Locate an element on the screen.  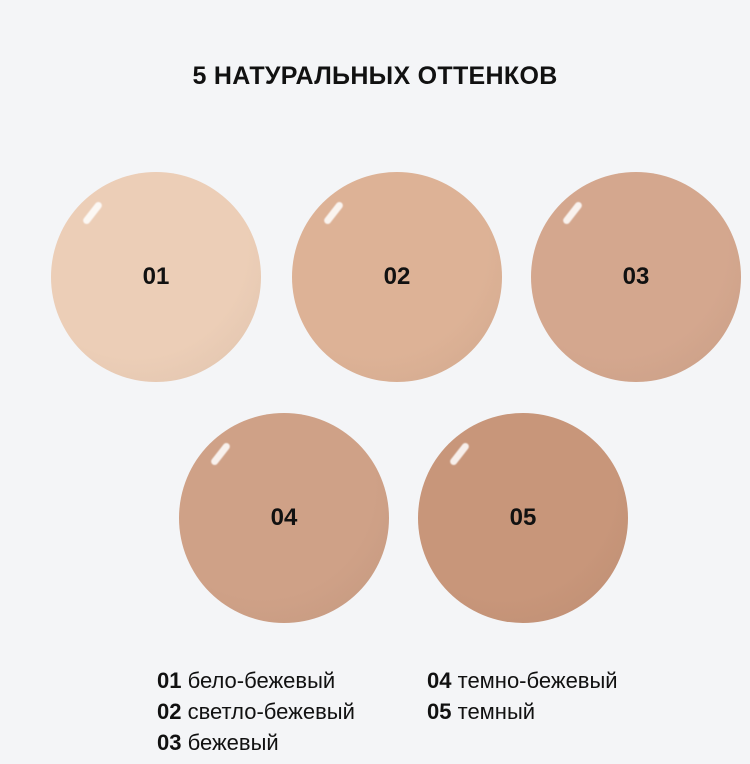
shade-swatch-02: 02 is located at coordinates (397, 277).